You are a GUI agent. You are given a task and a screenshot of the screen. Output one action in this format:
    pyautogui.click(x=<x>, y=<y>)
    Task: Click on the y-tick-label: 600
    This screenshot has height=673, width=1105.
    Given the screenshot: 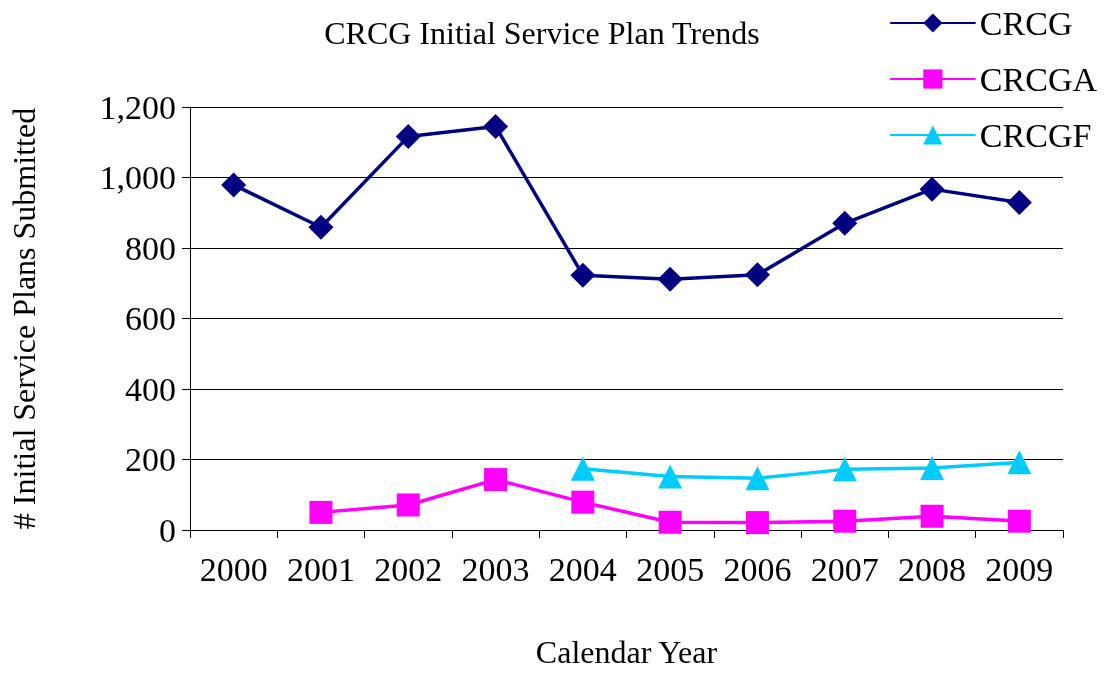 What is the action you would take?
    pyautogui.click(x=150, y=318)
    